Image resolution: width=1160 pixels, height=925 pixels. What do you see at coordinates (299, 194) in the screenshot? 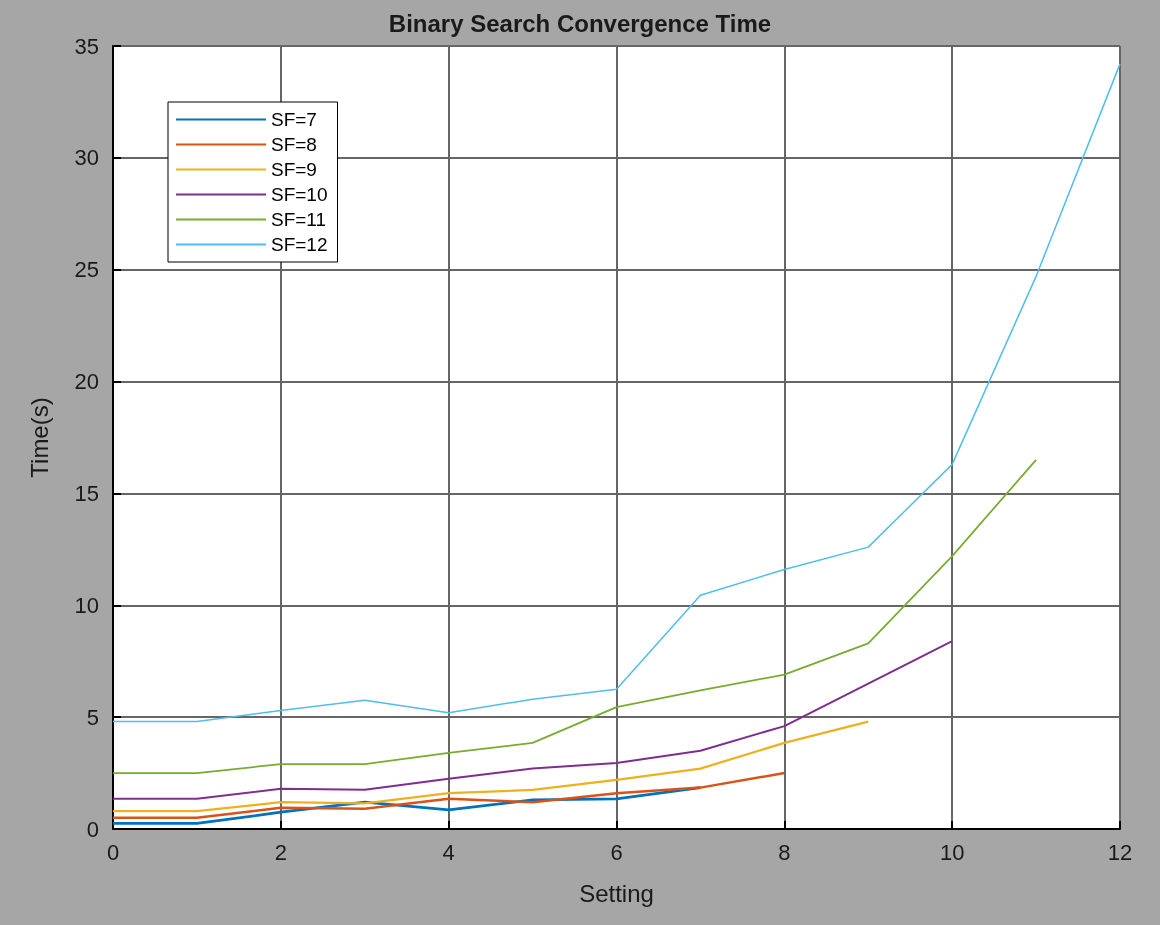
I see `legend-label: SF=10` at bounding box center [299, 194].